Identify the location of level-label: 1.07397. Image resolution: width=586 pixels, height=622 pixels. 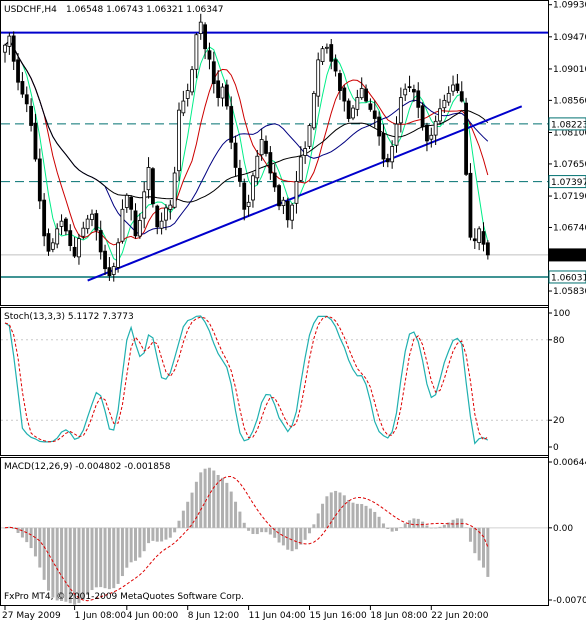
(568, 183).